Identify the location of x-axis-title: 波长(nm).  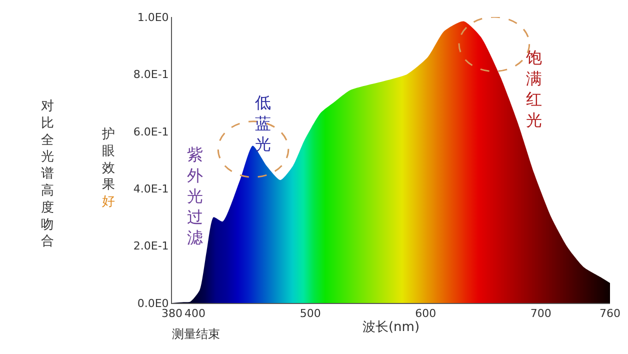
(391, 328).